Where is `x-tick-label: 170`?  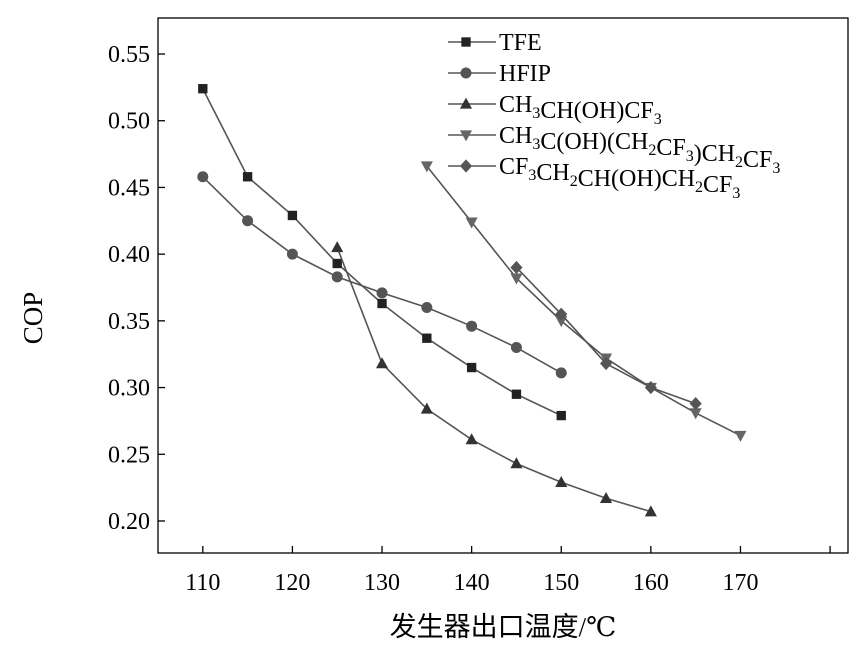 x-tick-label: 170 is located at coordinates (740, 583).